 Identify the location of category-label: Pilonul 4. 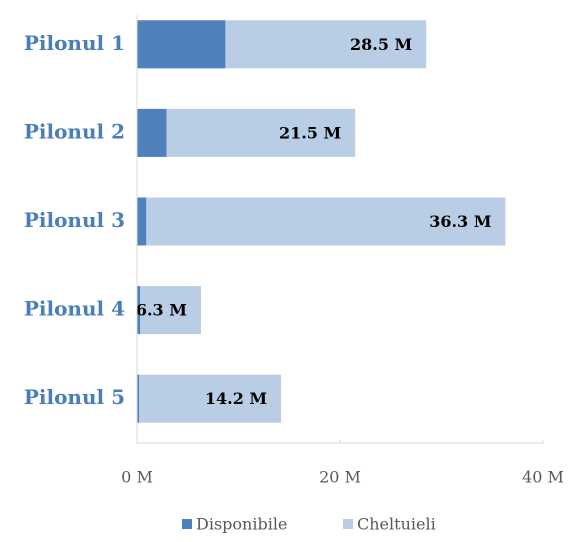
(74, 309).